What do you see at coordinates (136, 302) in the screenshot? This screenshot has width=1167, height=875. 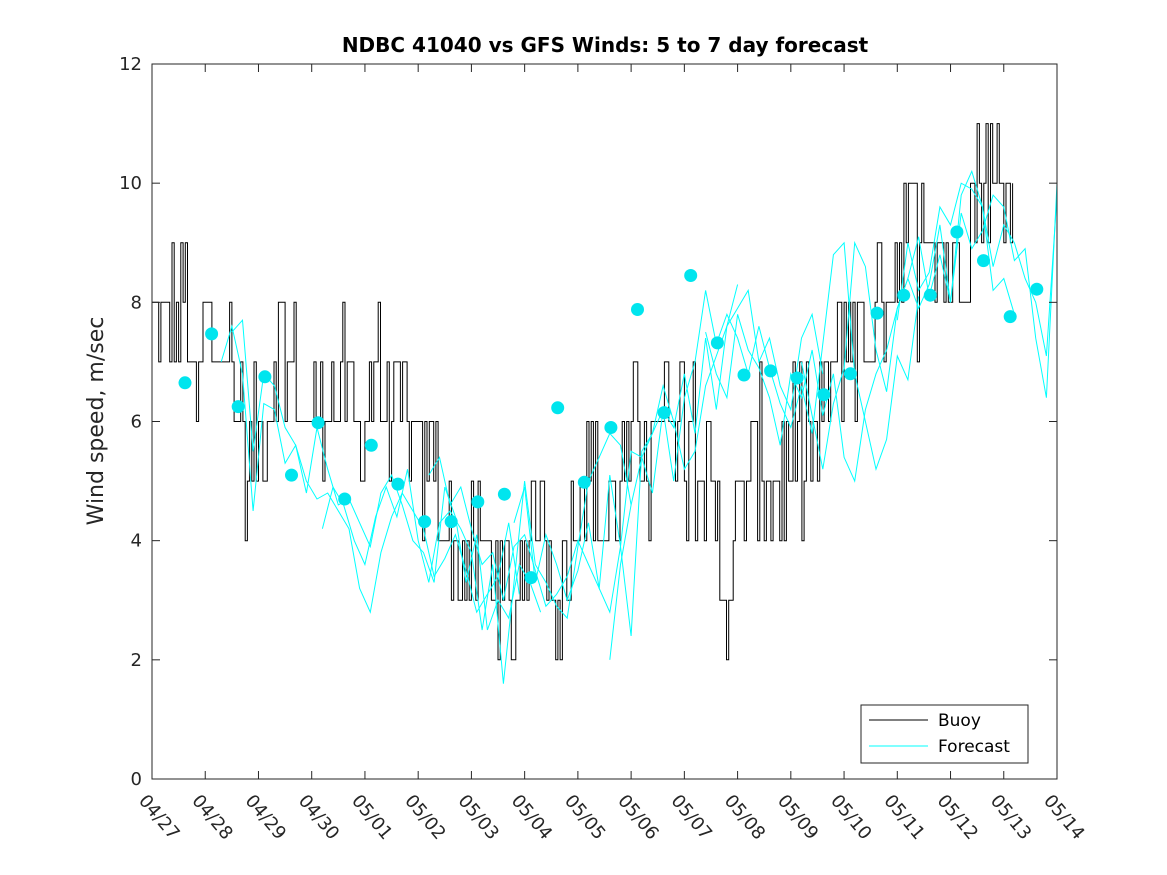 I see `y-tick-label: 8` at bounding box center [136, 302].